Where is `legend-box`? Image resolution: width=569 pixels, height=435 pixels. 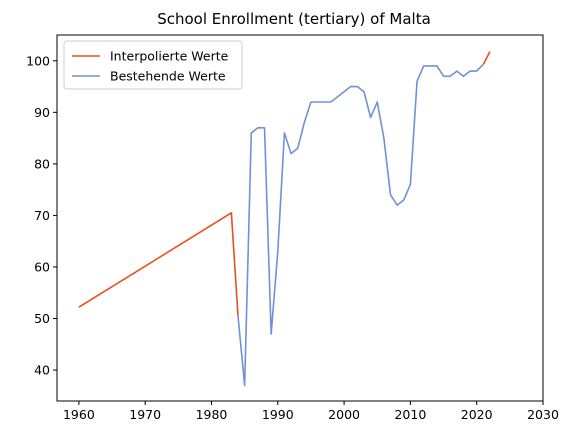
legend-box is located at coordinates (153, 65).